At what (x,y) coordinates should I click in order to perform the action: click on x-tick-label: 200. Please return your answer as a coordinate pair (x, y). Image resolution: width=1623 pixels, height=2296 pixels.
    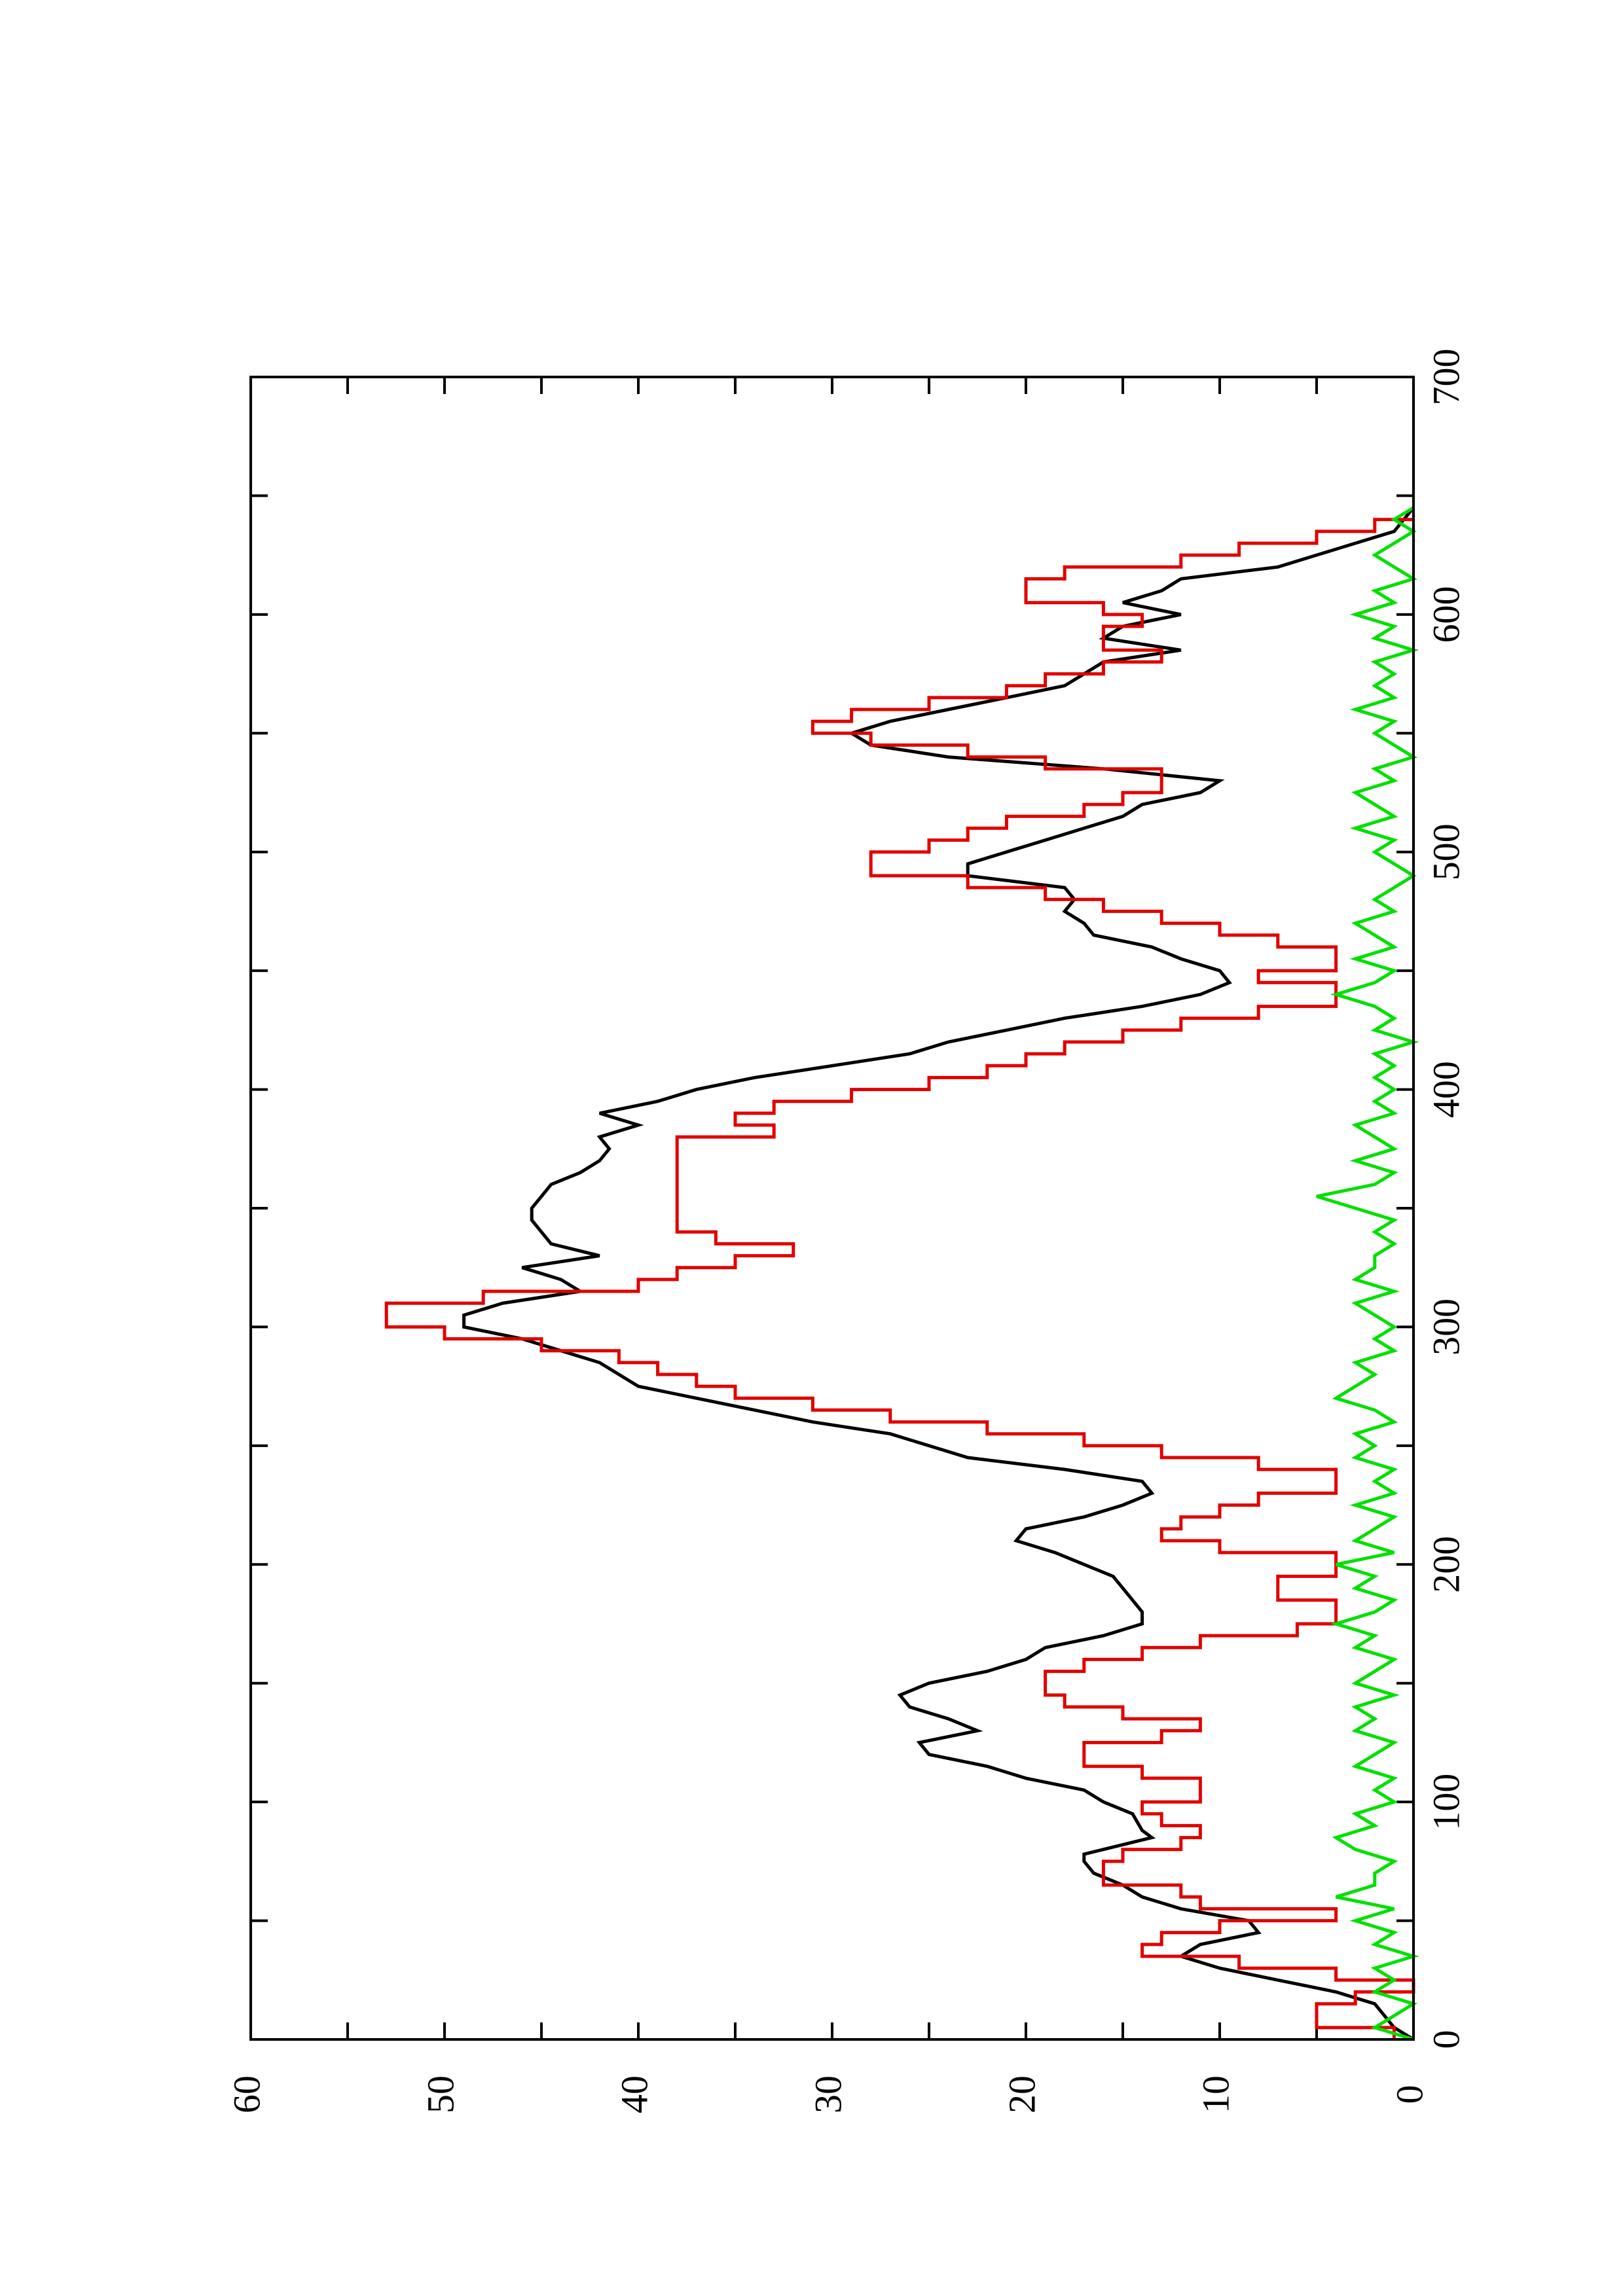
    Looking at the image, I should click on (1446, 1564).